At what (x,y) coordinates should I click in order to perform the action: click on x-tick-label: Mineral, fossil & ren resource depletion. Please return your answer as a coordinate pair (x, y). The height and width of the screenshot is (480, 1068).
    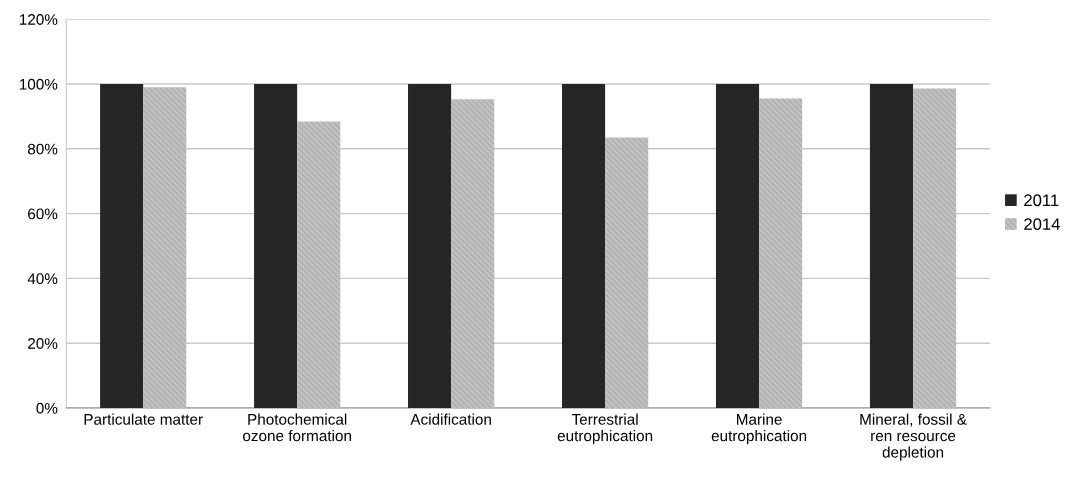
    Looking at the image, I should click on (913, 437).